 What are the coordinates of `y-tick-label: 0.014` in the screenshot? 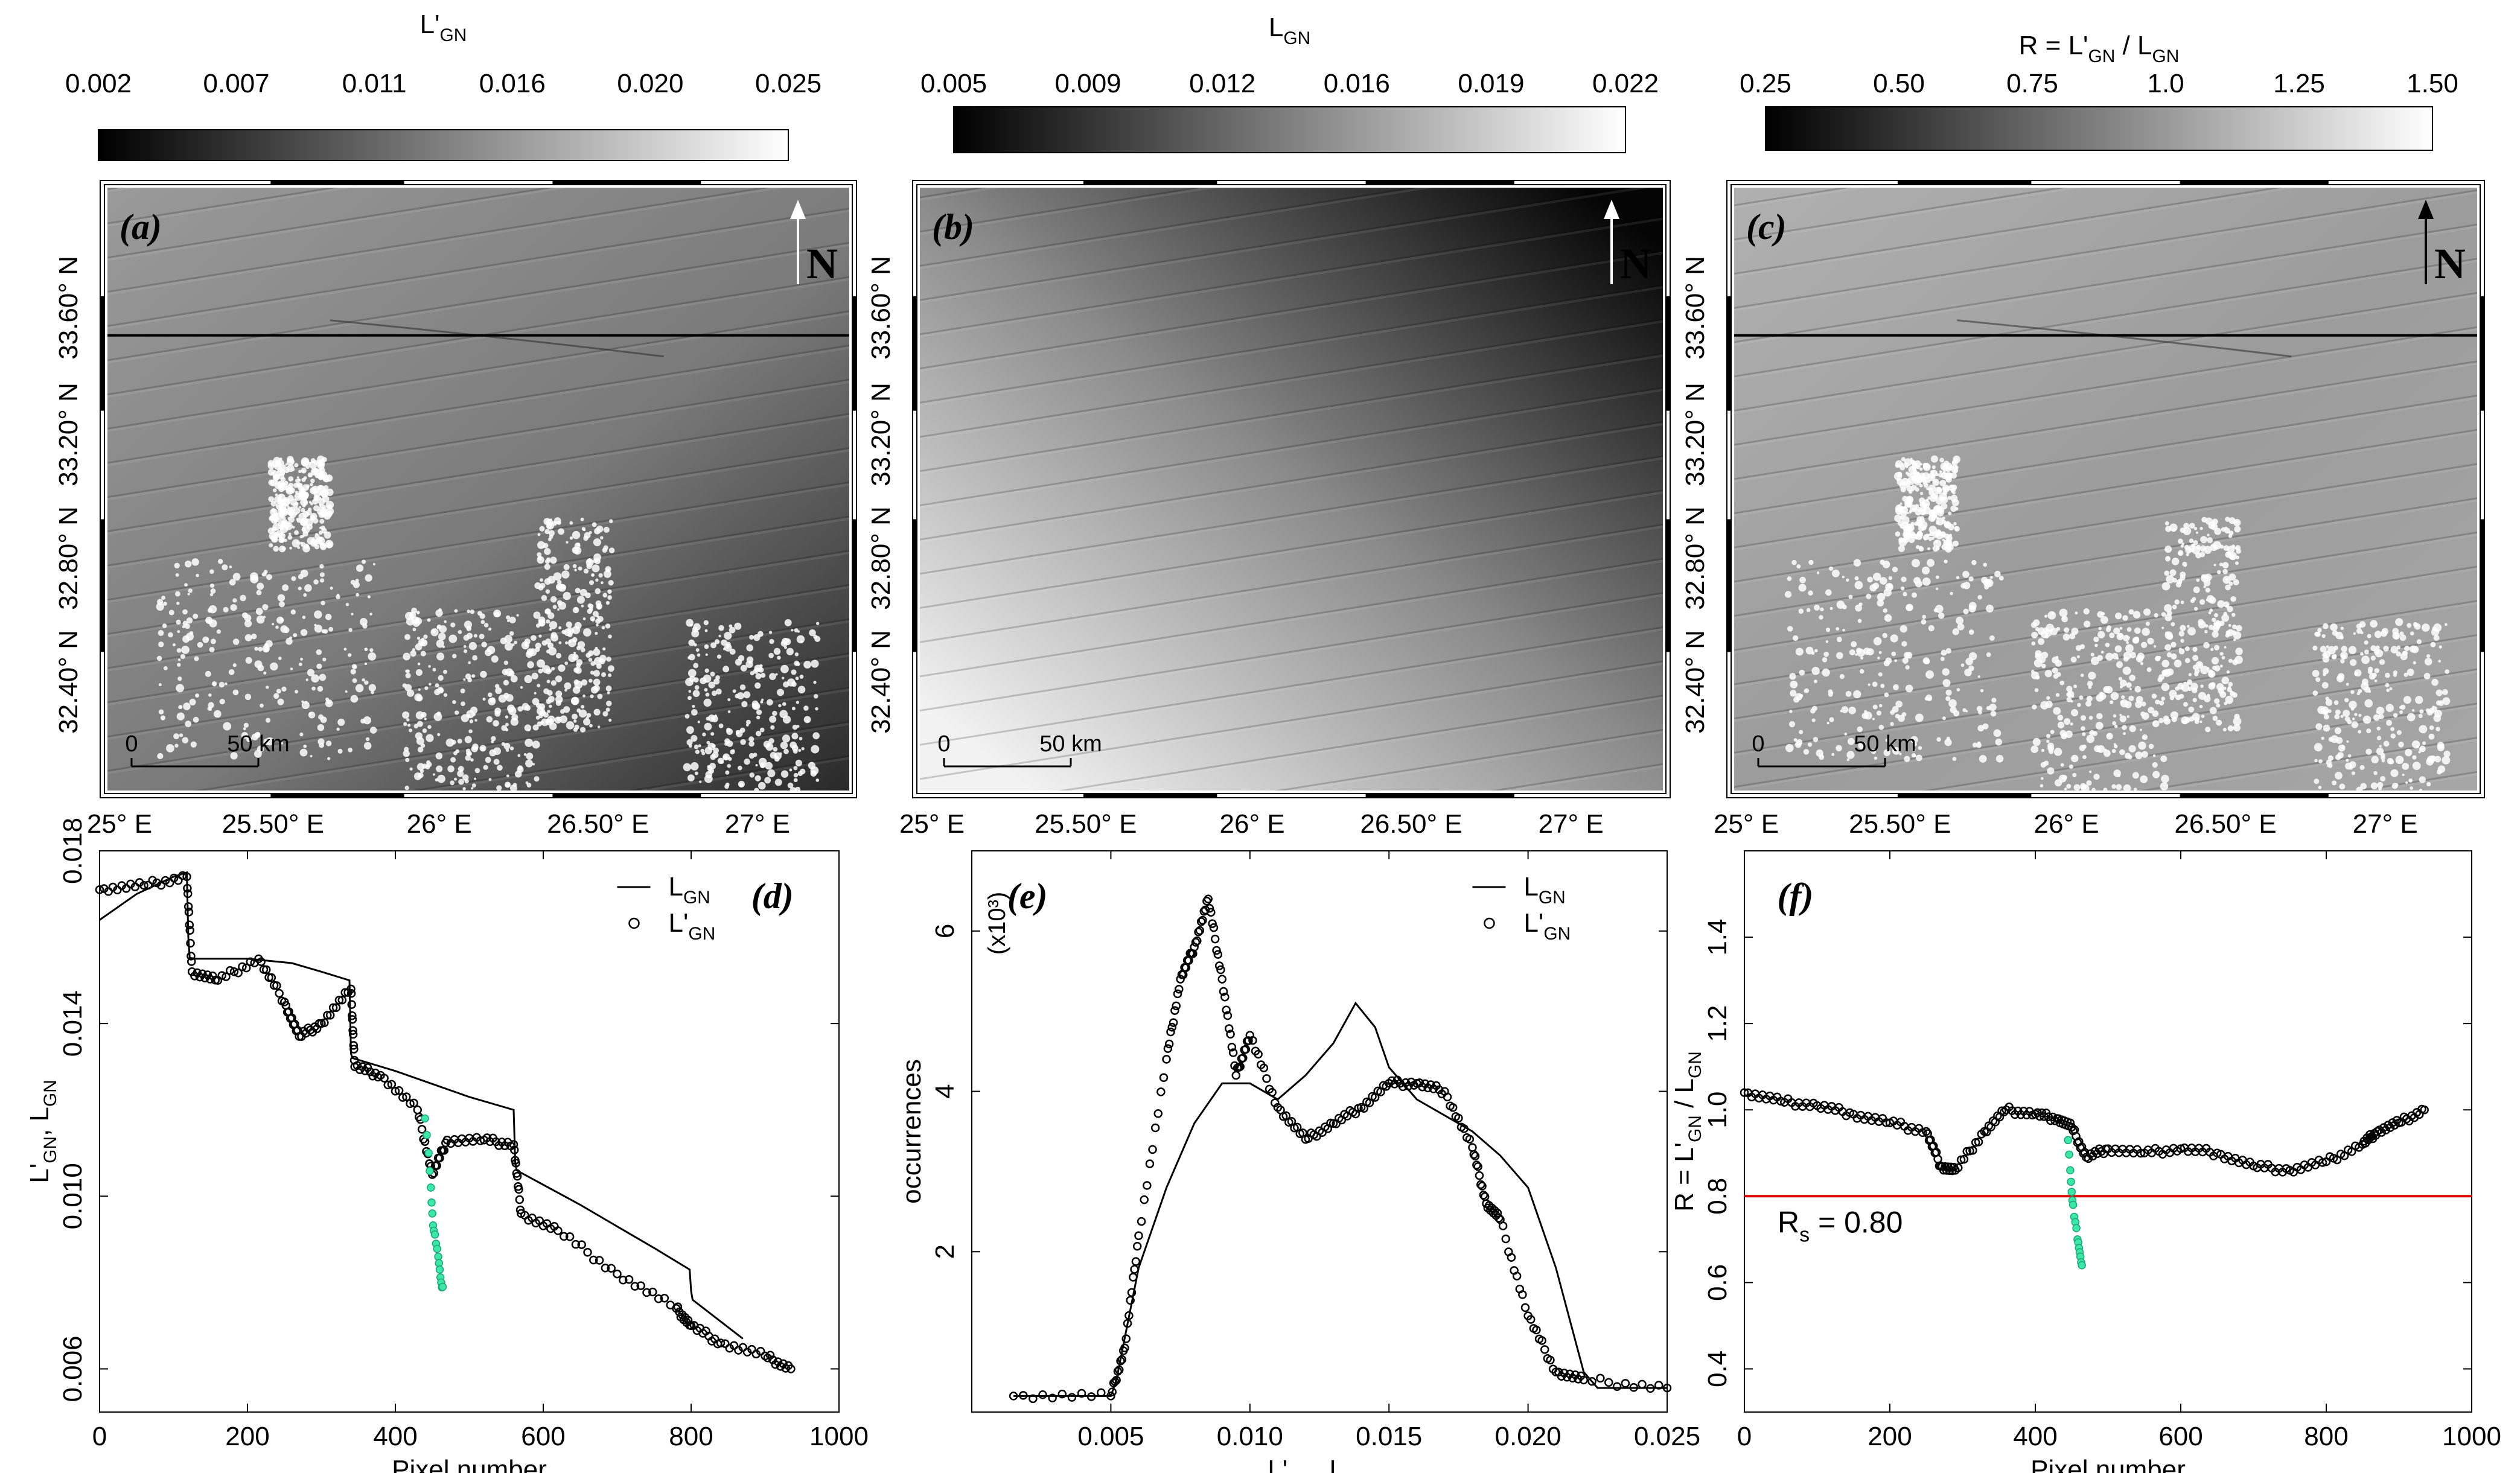 It's located at (73, 1024).